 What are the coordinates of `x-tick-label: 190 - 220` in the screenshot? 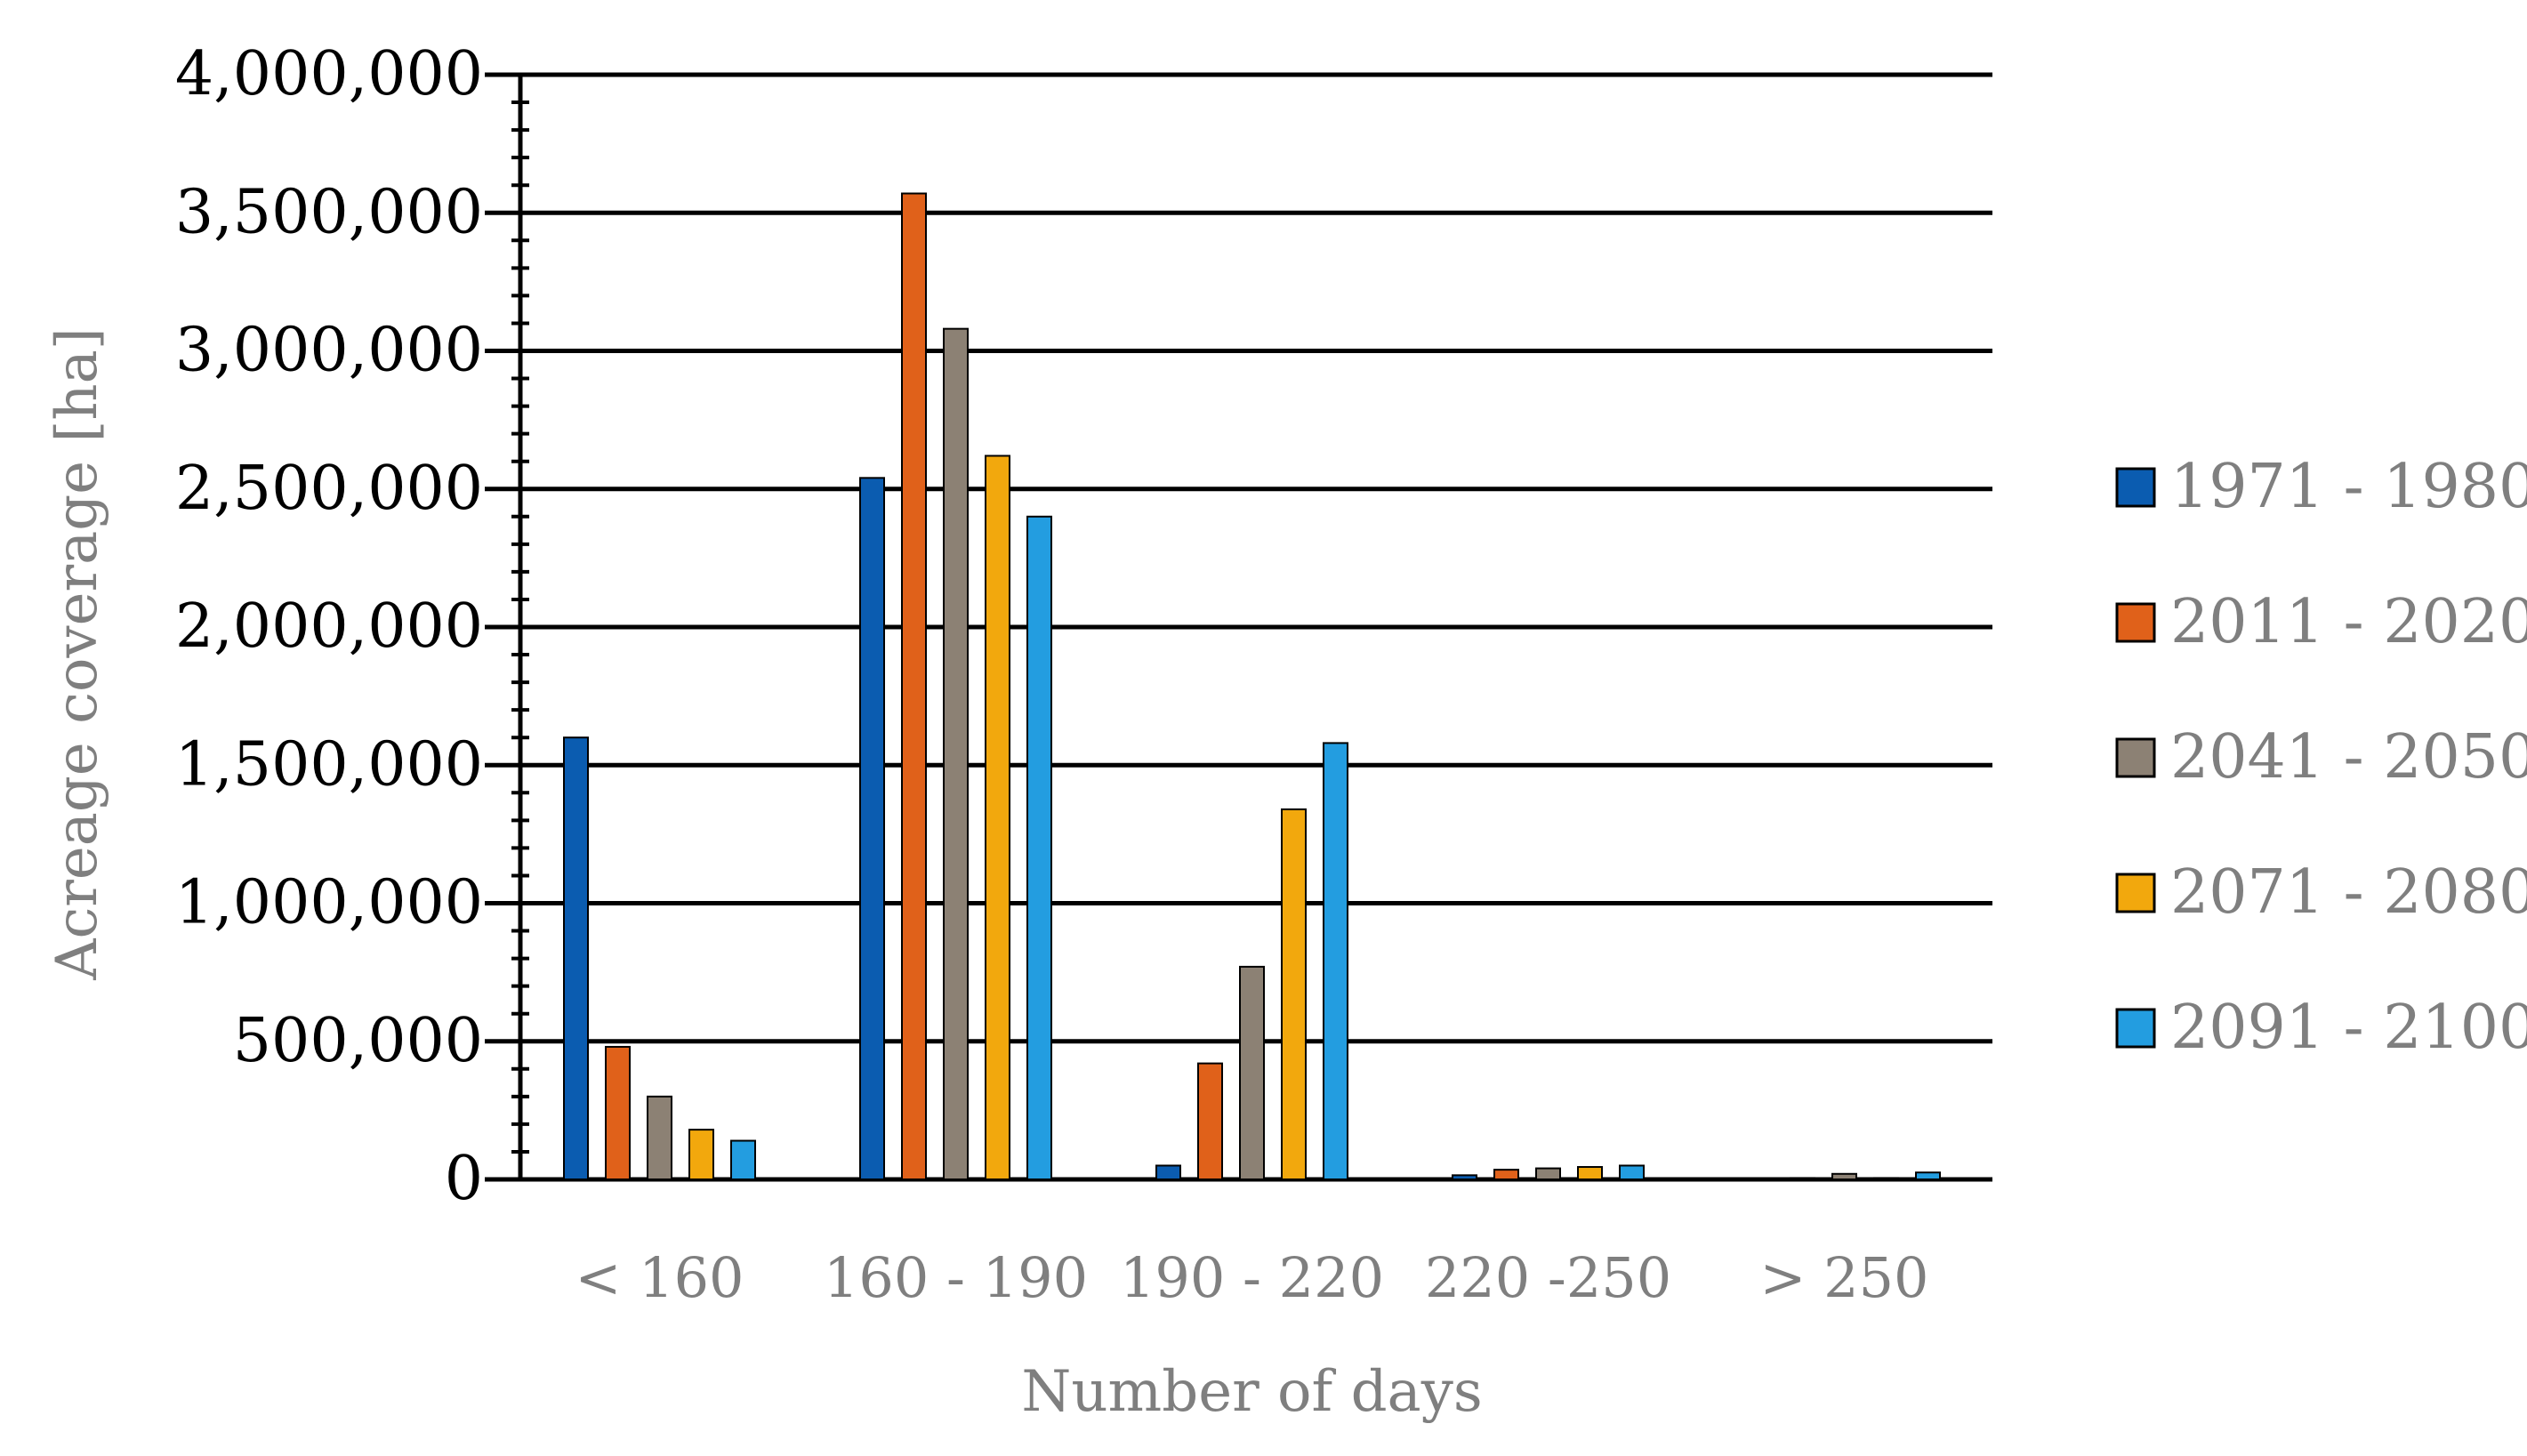 It's located at (1252, 1277).